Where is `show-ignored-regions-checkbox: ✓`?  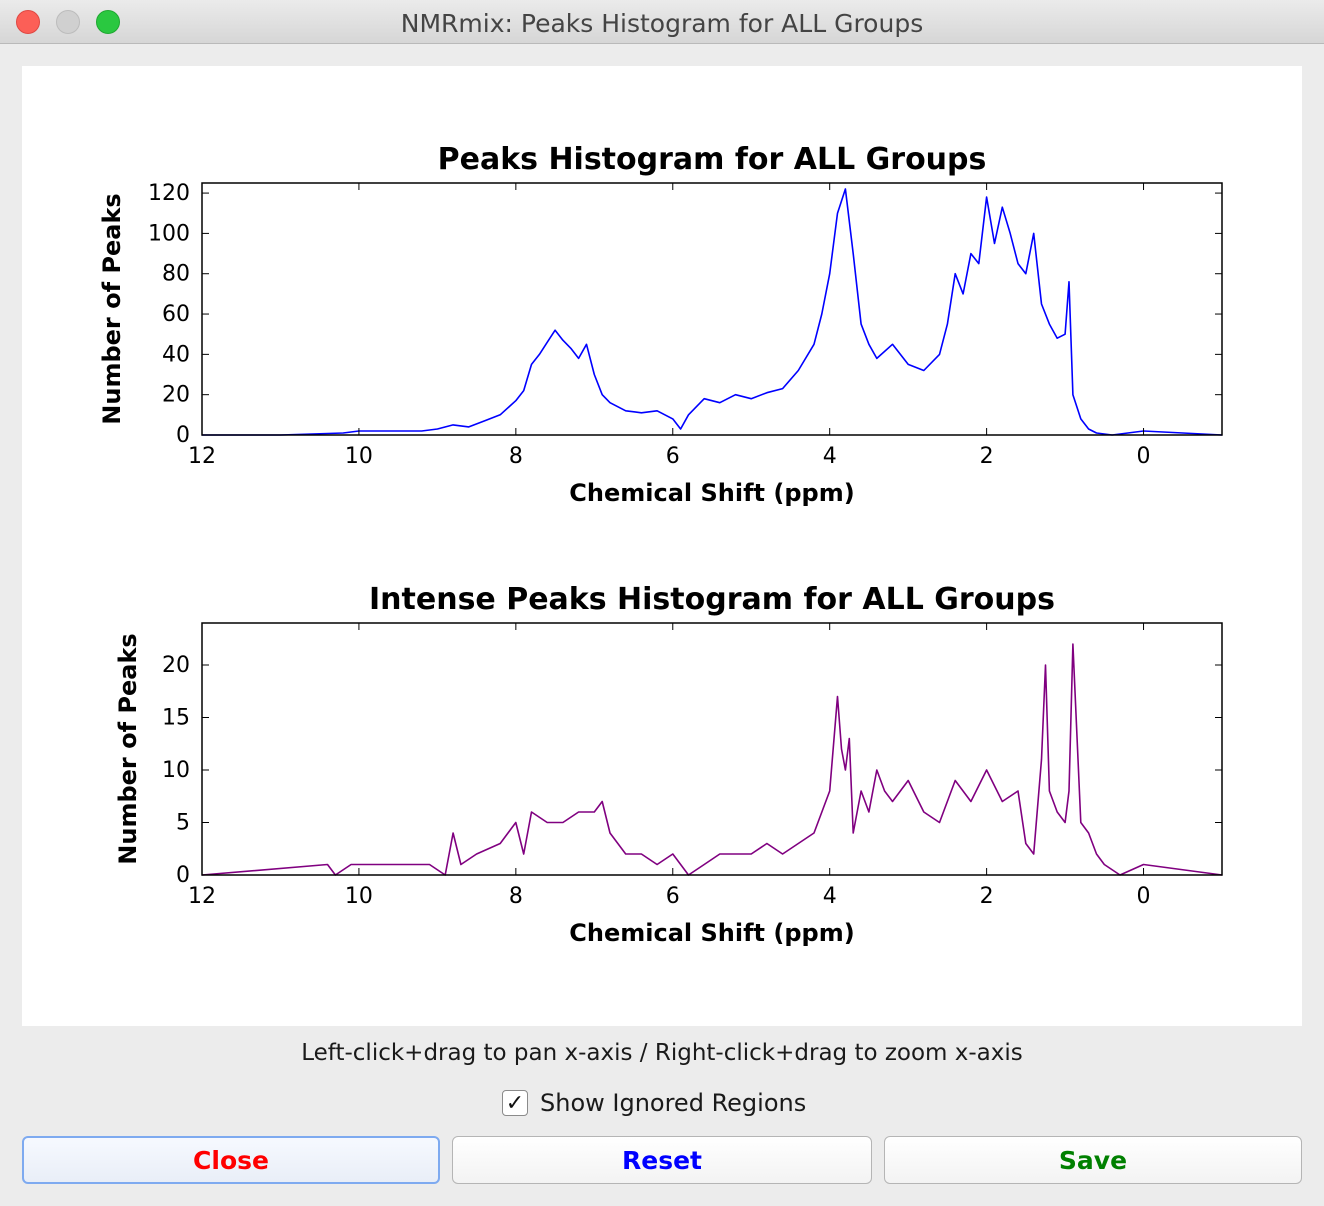 show-ignored-regions-checkbox: ✓ is located at coordinates (515, 1103).